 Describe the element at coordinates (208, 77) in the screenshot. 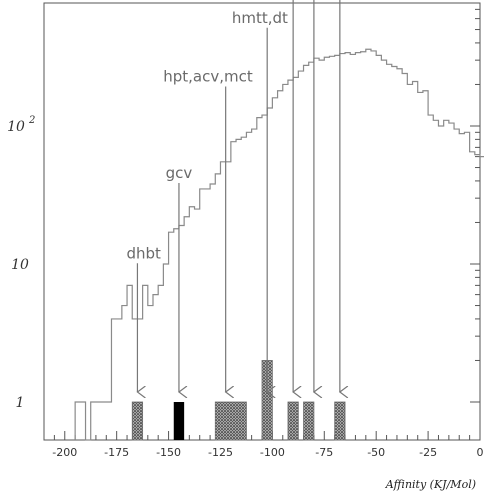

I see `annotation-label: hpt,acv,mct` at that location.